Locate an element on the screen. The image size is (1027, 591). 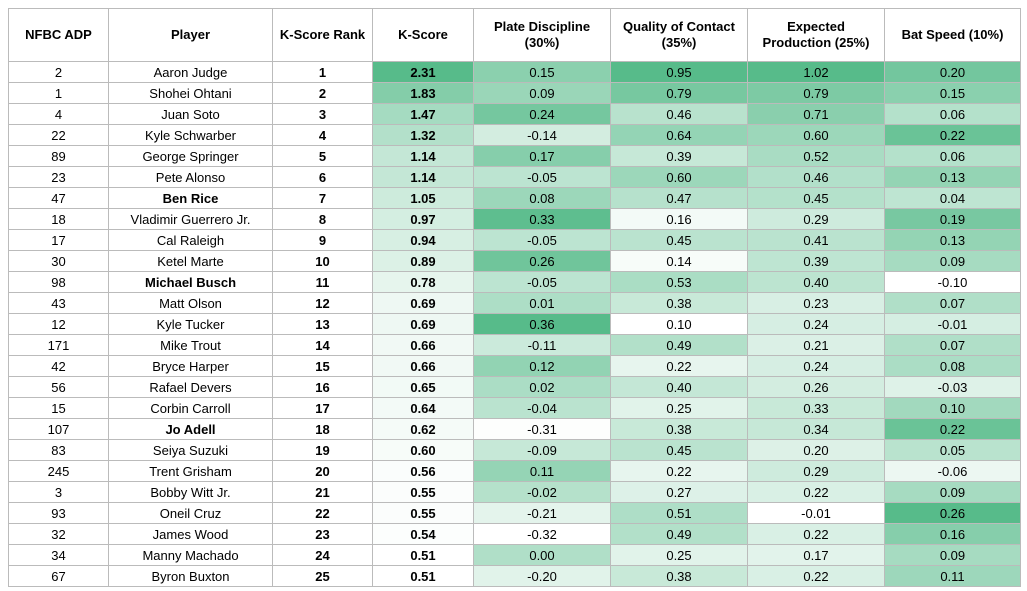
table-cell: 1.83 is located at coordinates (423, 93).